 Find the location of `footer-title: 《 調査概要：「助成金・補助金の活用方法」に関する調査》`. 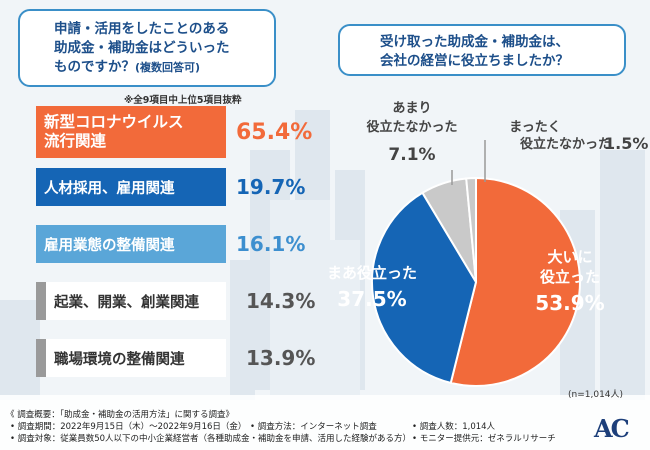

footer-title: 《 調査概要：「助成金・補助金の活用方法」に関する調査》 is located at coordinates (120, 415).